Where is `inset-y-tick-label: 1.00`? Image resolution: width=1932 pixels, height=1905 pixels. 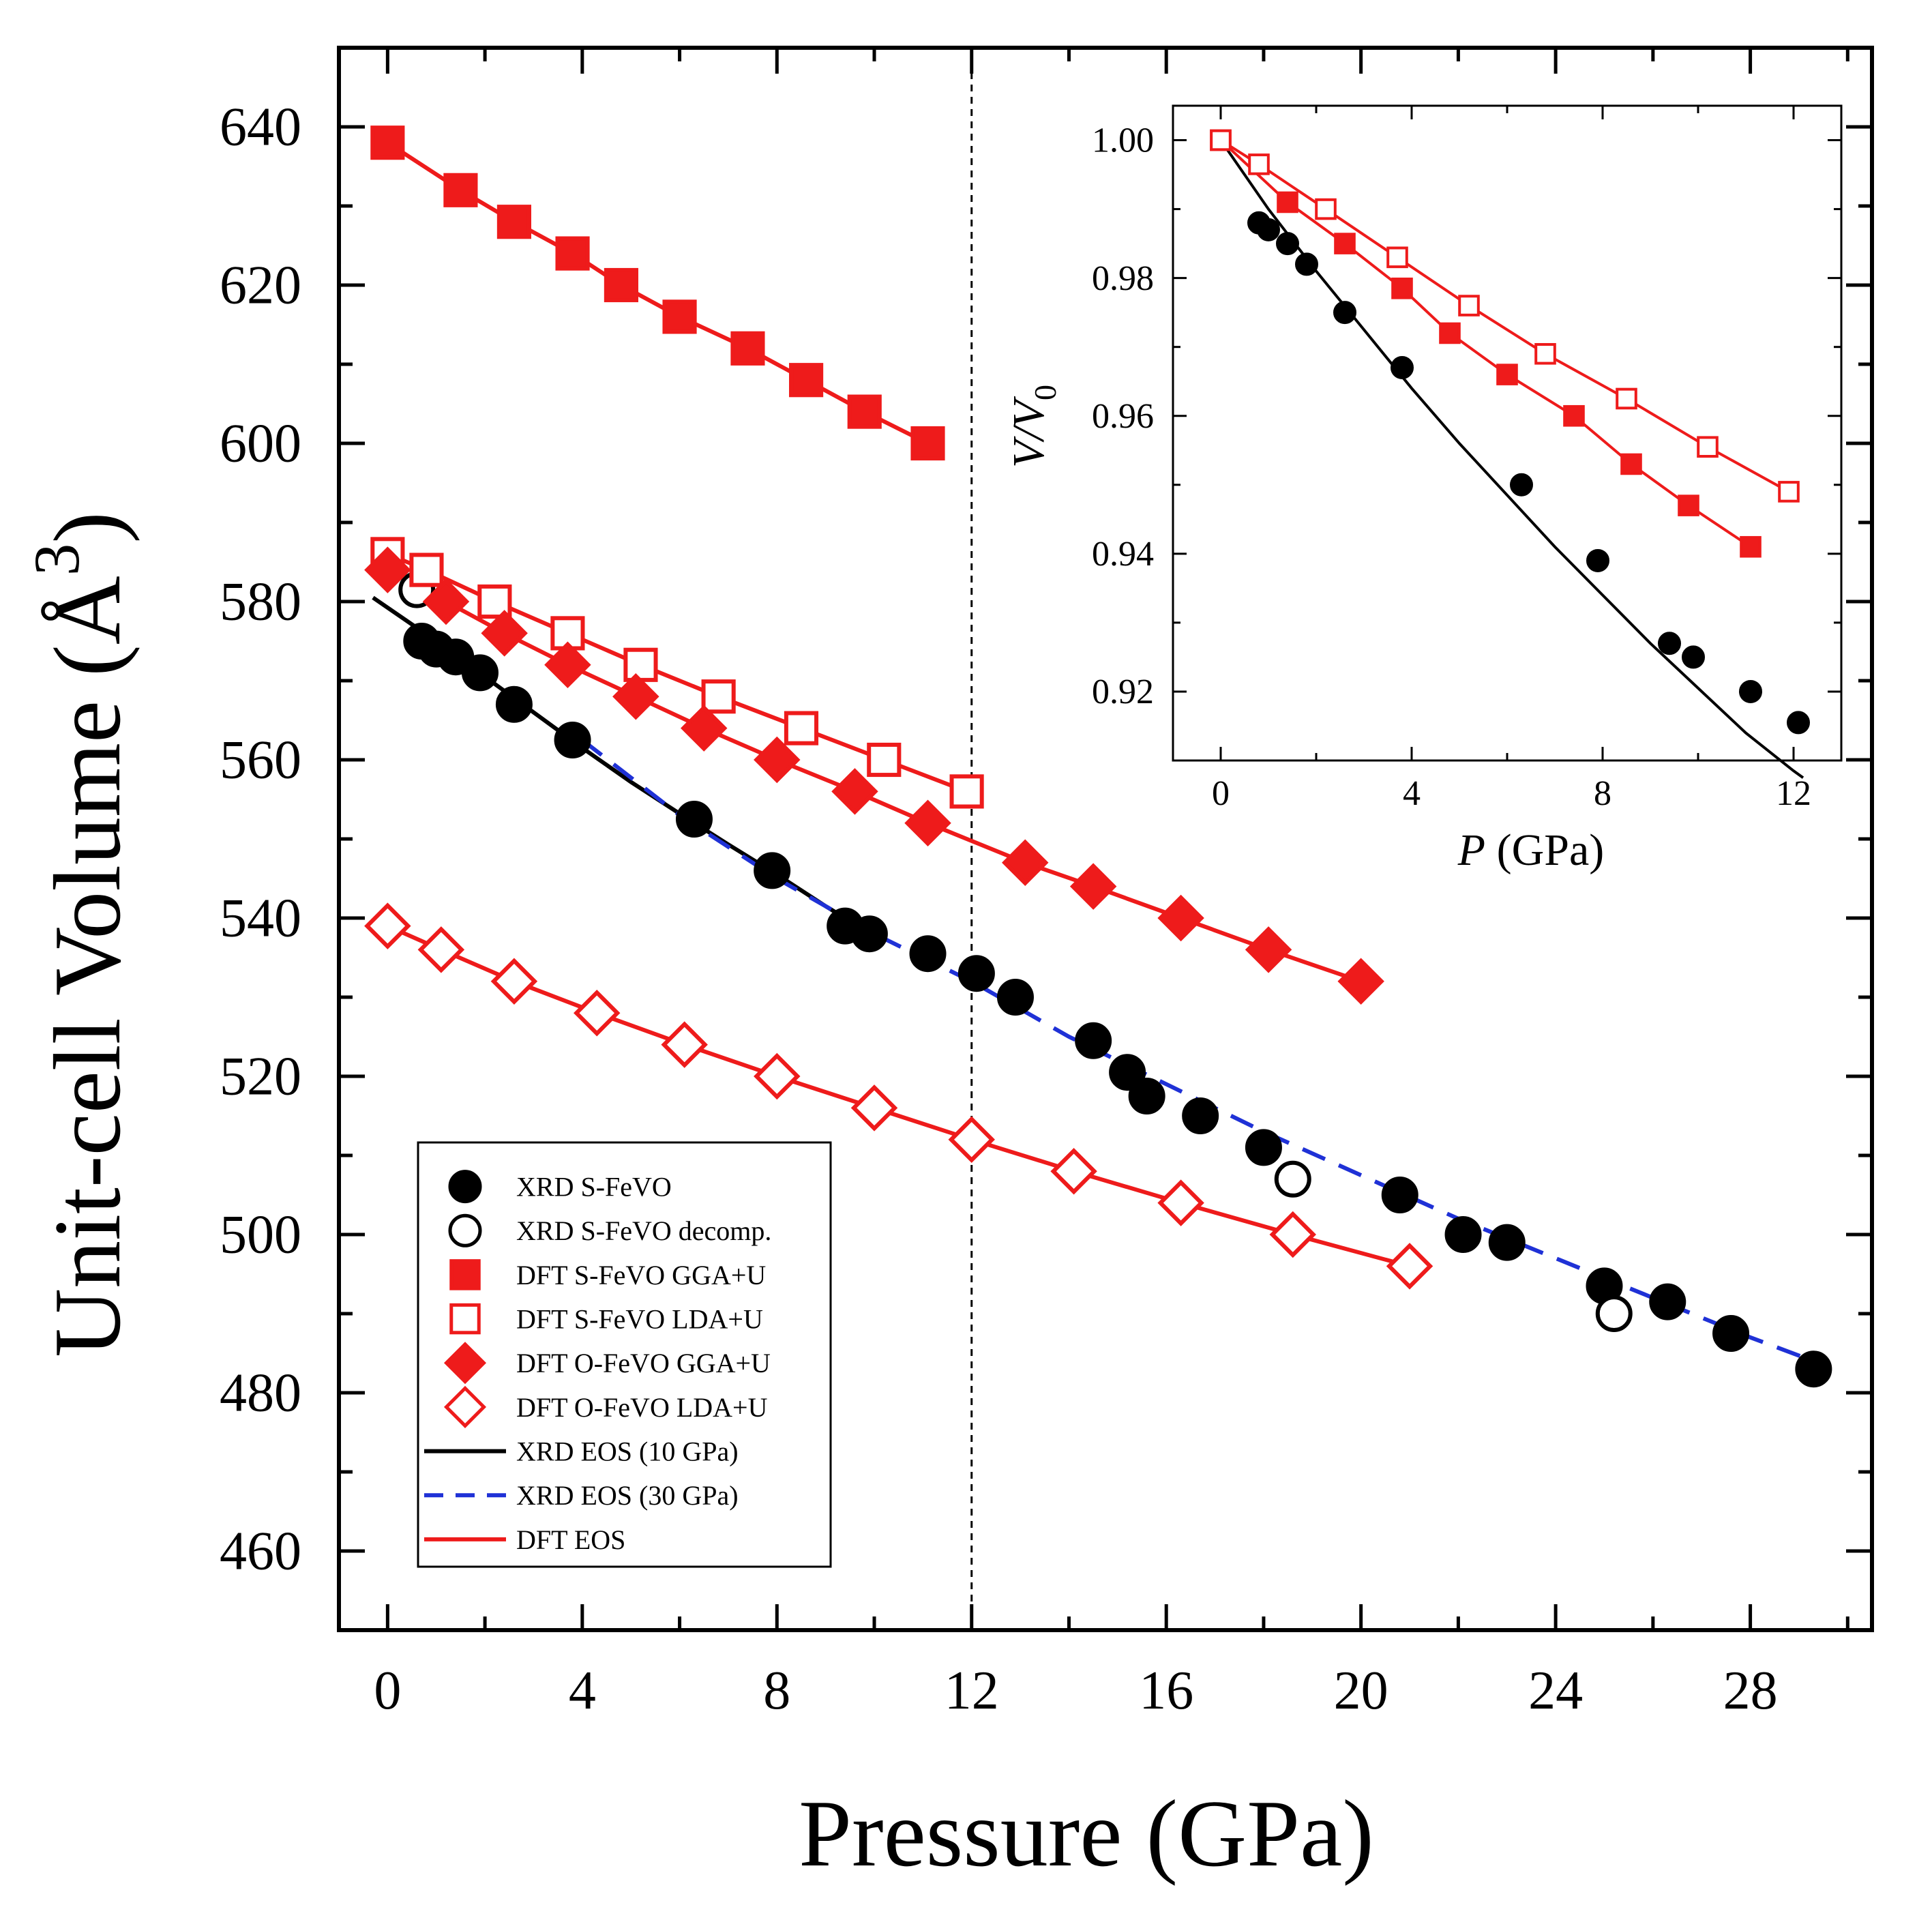 inset-y-tick-label: 1.00 is located at coordinates (1123, 140).